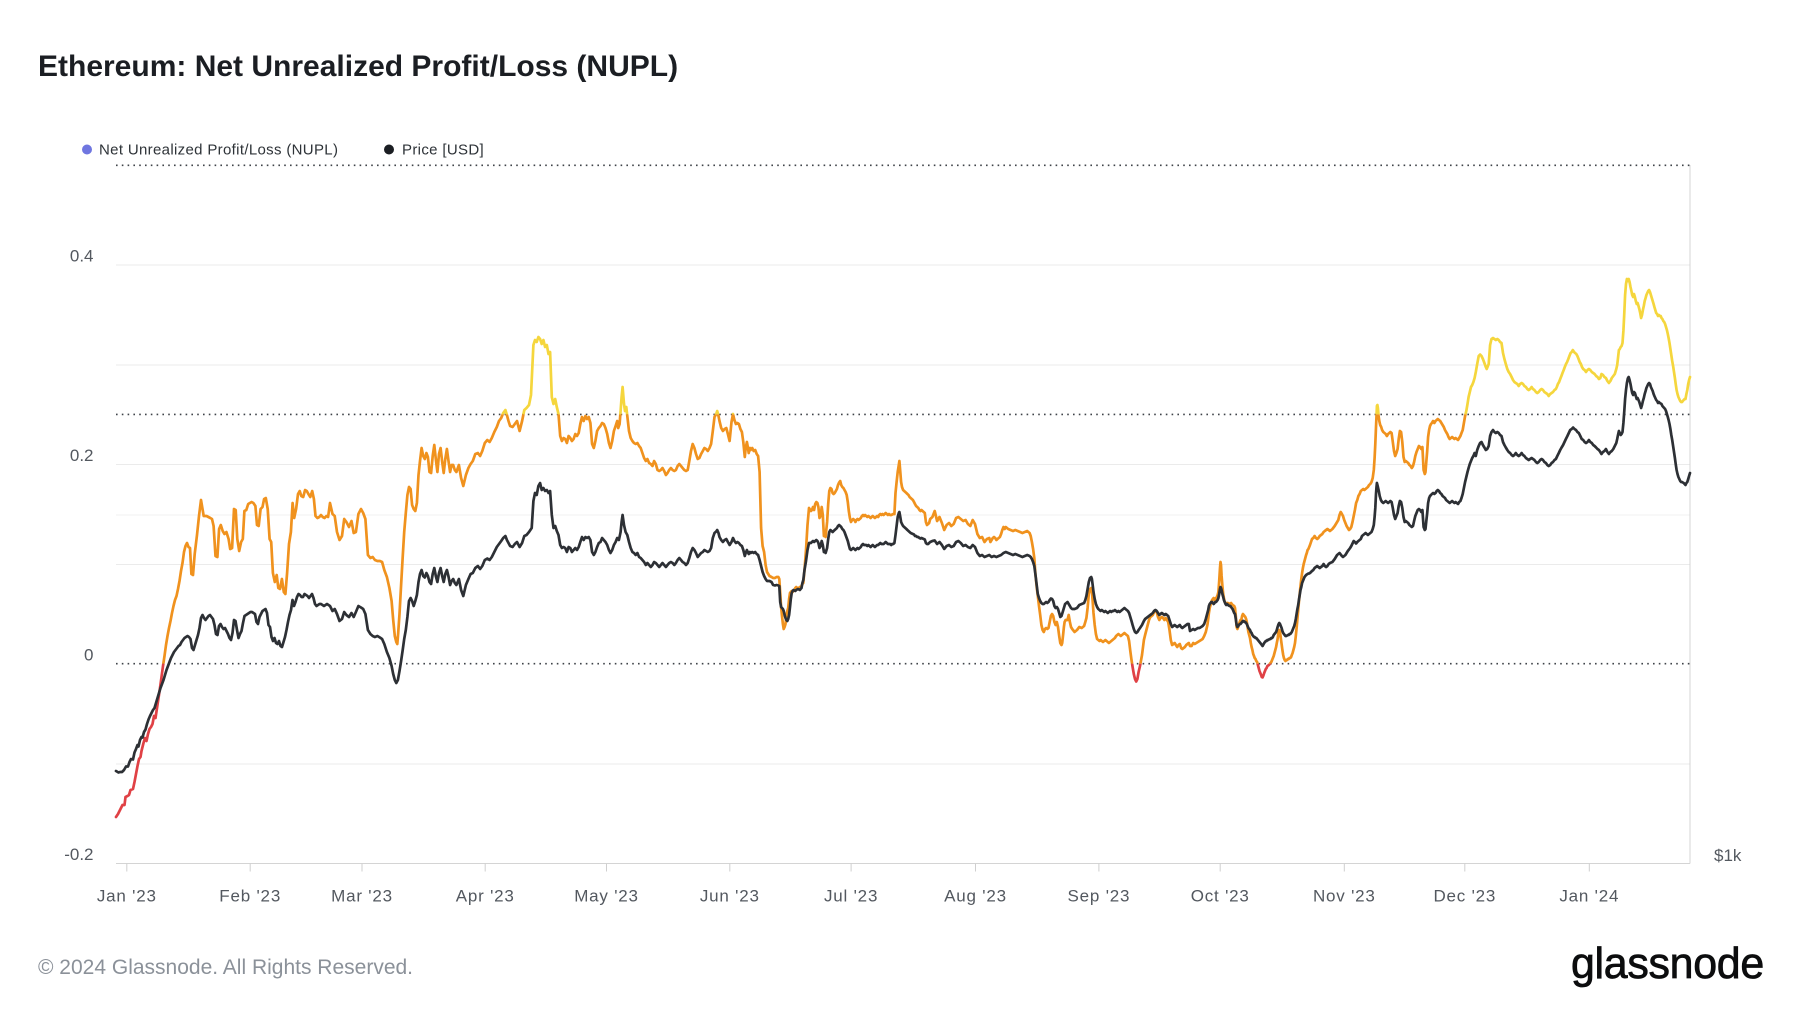 The height and width of the screenshot is (1013, 1800). I want to click on svg-text: Aug '23, so click(975, 896).